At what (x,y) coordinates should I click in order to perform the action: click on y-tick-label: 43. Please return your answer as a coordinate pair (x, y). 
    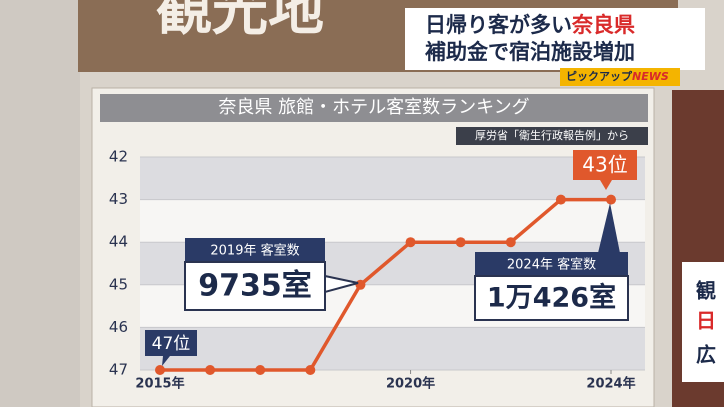
    Looking at the image, I should click on (118, 199).